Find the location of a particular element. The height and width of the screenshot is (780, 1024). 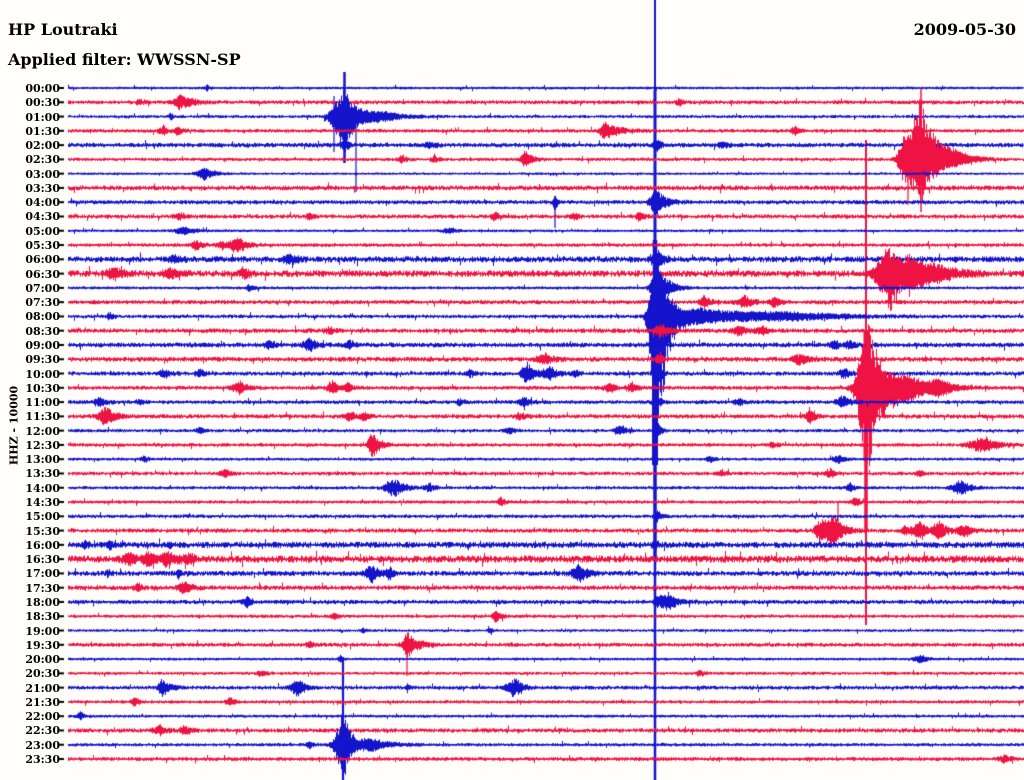

station-title: HP Loutraki is located at coordinates (63, 29).